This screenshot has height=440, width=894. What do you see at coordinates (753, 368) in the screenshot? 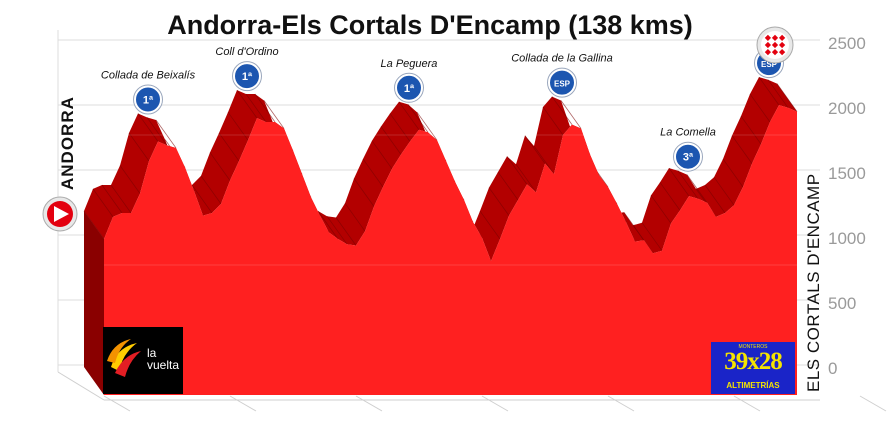
I see `altimetrias-logo: MONTEROS 39x28 ALTIMETRÍAS` at bounding box center [753, 368].